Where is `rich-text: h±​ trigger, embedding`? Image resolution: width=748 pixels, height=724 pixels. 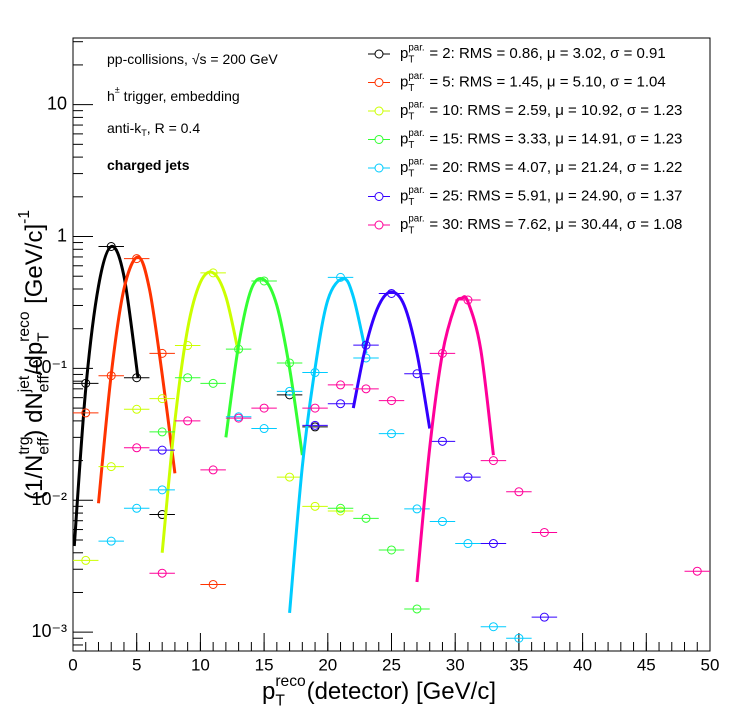
rich-text: h±​ trigger, embedding is located at coordinates (173, 94).